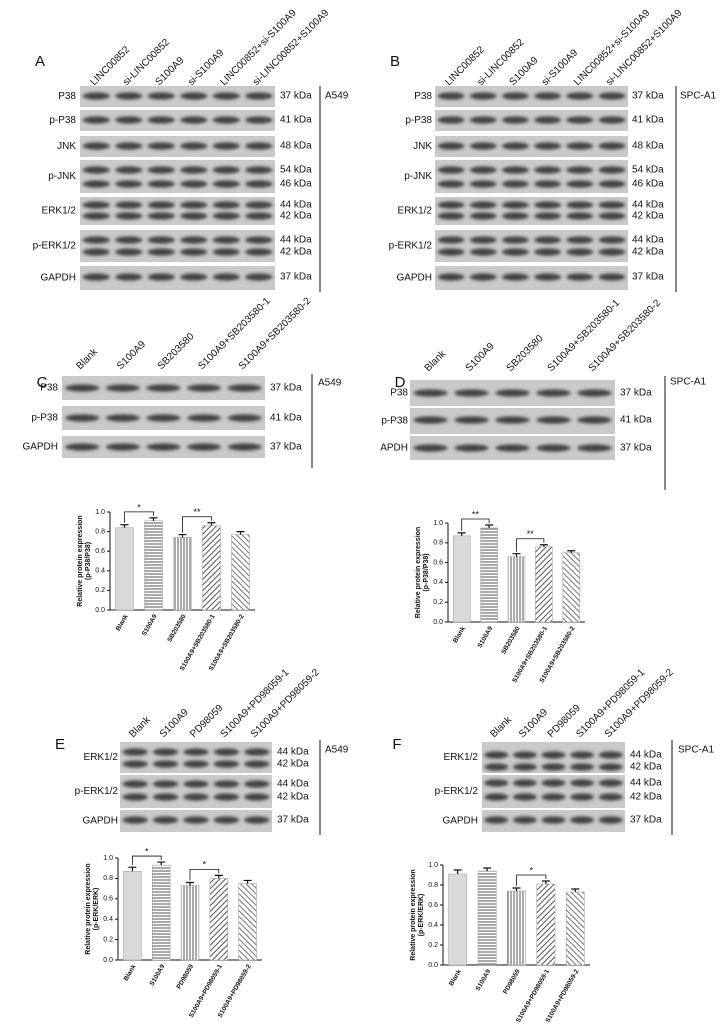 Image resolution: width=721 pixels, height=1025 pixels. What do you see at coordinates (531, 880) in the screenshot?
I see `significance-bracket` at bounding box center [531, 880].